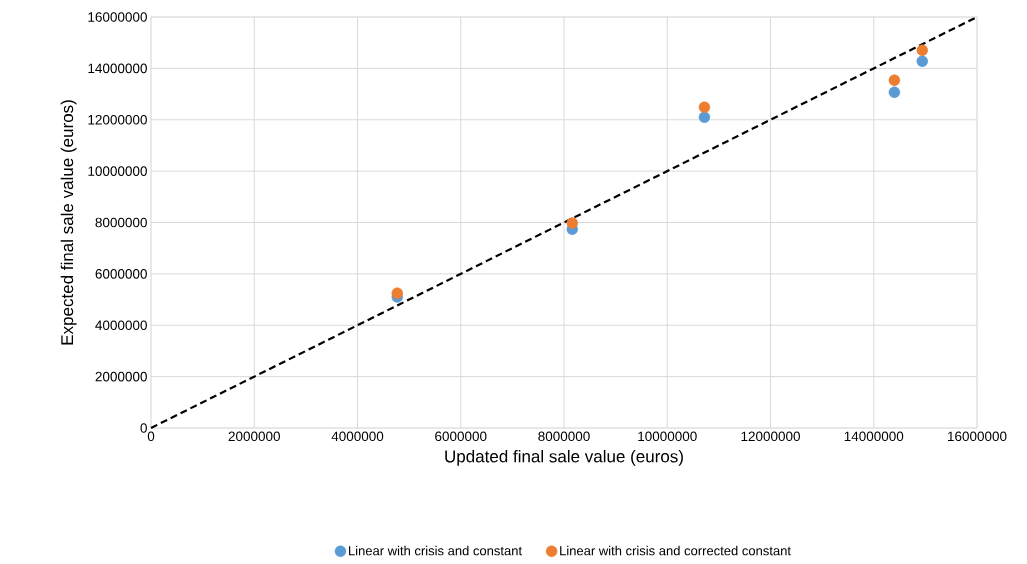 This screenshot has width=1027, height=564. What do you see at coordinates (675, 550) in the screenshot?
I see `legend-label: Linear with crisis and corrected constant` at bounding box center [675, 550].